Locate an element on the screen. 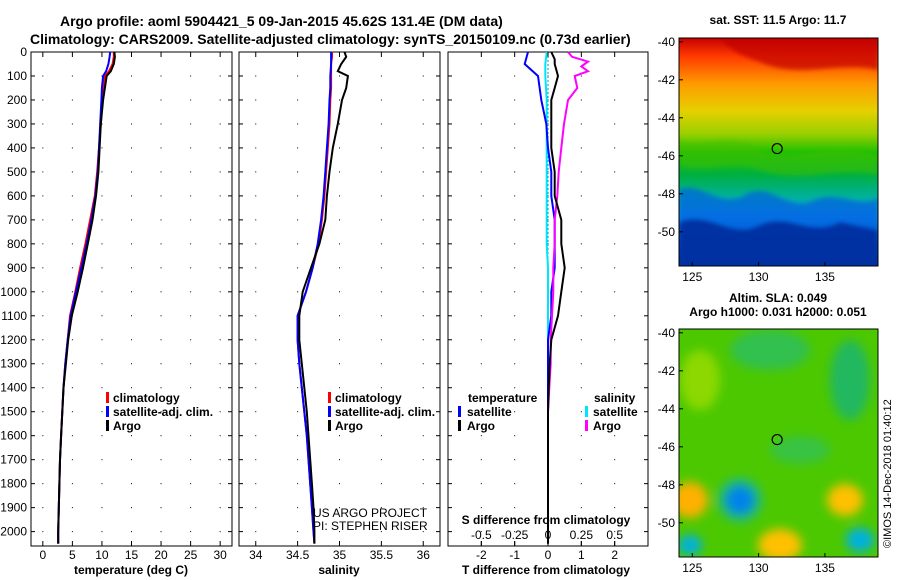  depth-tick-label: 700 is located at coordinates (17, 220).